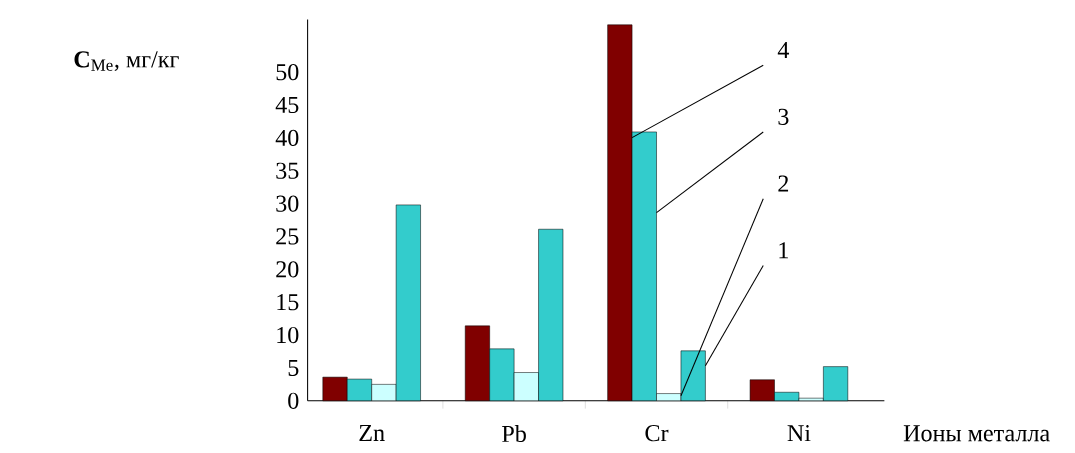 The width and height of the screenshot is (1075, 453). What do you see at coordinates (287, 269) in the screenshot?
I see `y-tick-label: 20` at bounding box center [287, 269].